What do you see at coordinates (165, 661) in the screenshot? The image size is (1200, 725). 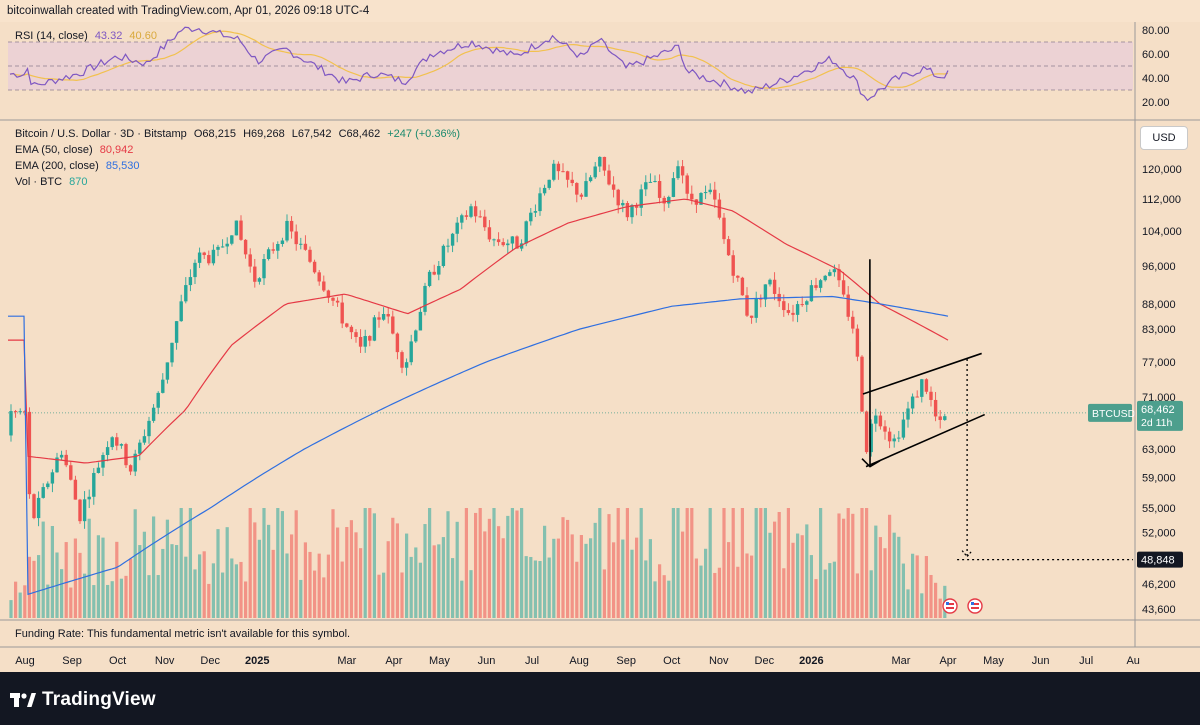 I see `time-tick-label: Nov` at bounding box center [165, 661].